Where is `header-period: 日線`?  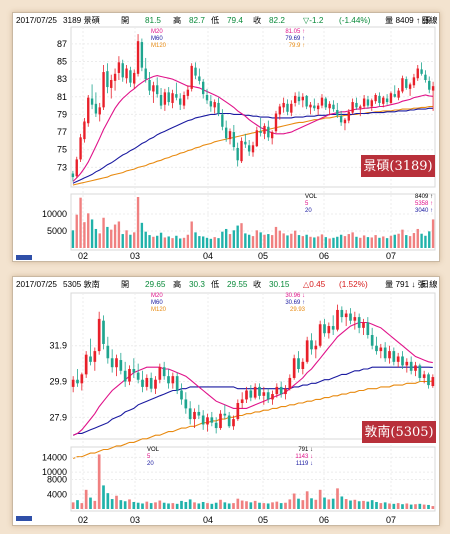 header-period: 日線 is located at coordinates (429, 284).